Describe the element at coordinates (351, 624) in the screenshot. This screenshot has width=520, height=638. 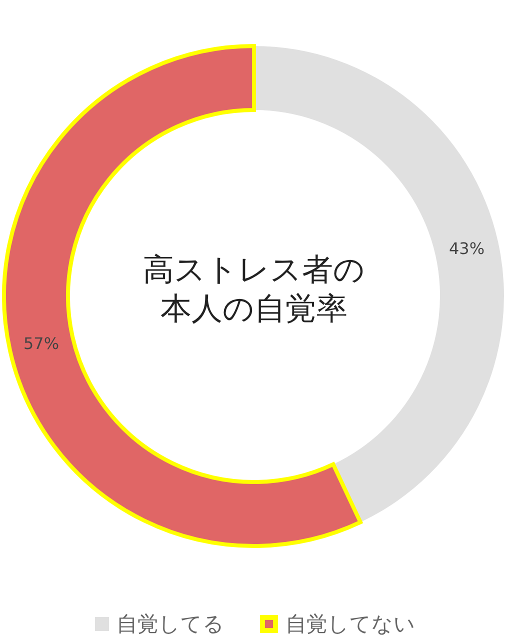
I see `legend-label: 自覚してない` at that location.